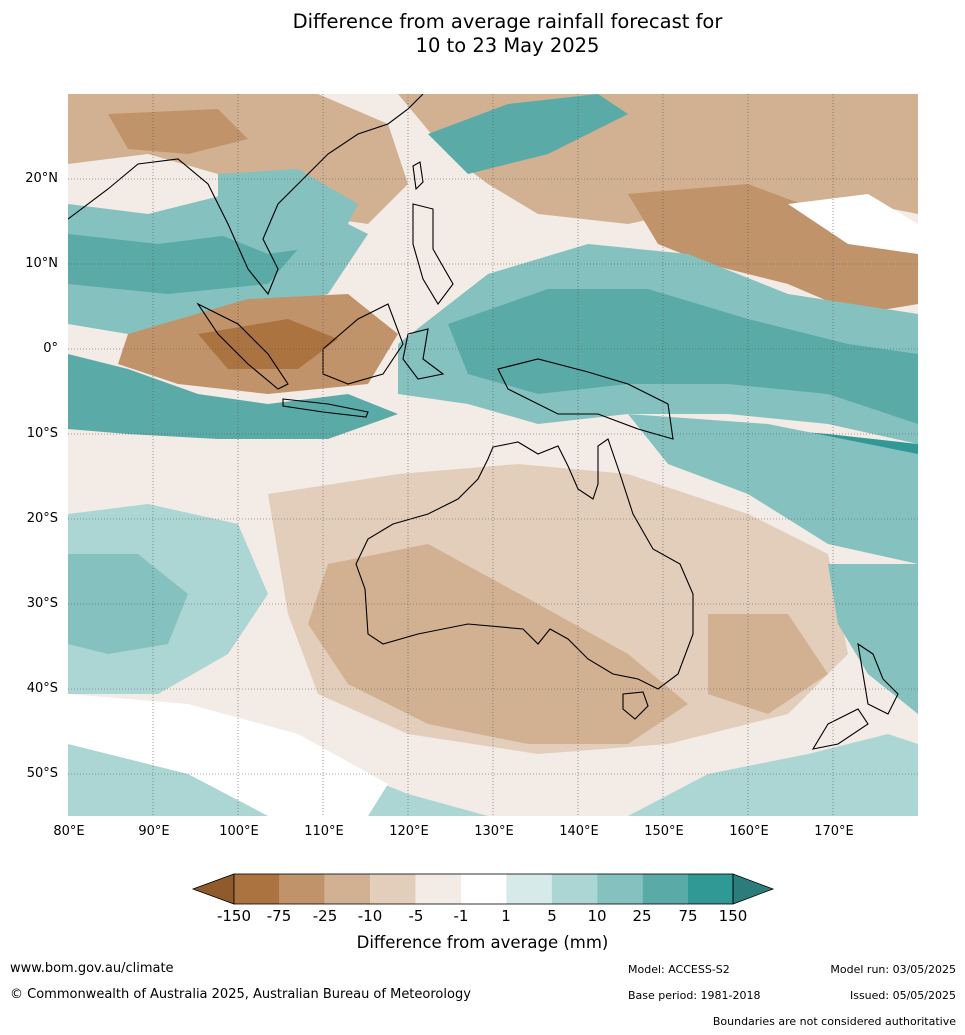 The width and height of the screenshot is (965, 1035). What do you see at coordinates (528, 134) in the screenshot?
I see `wet-region-east-china-sea` at bounding box center [528, 134].